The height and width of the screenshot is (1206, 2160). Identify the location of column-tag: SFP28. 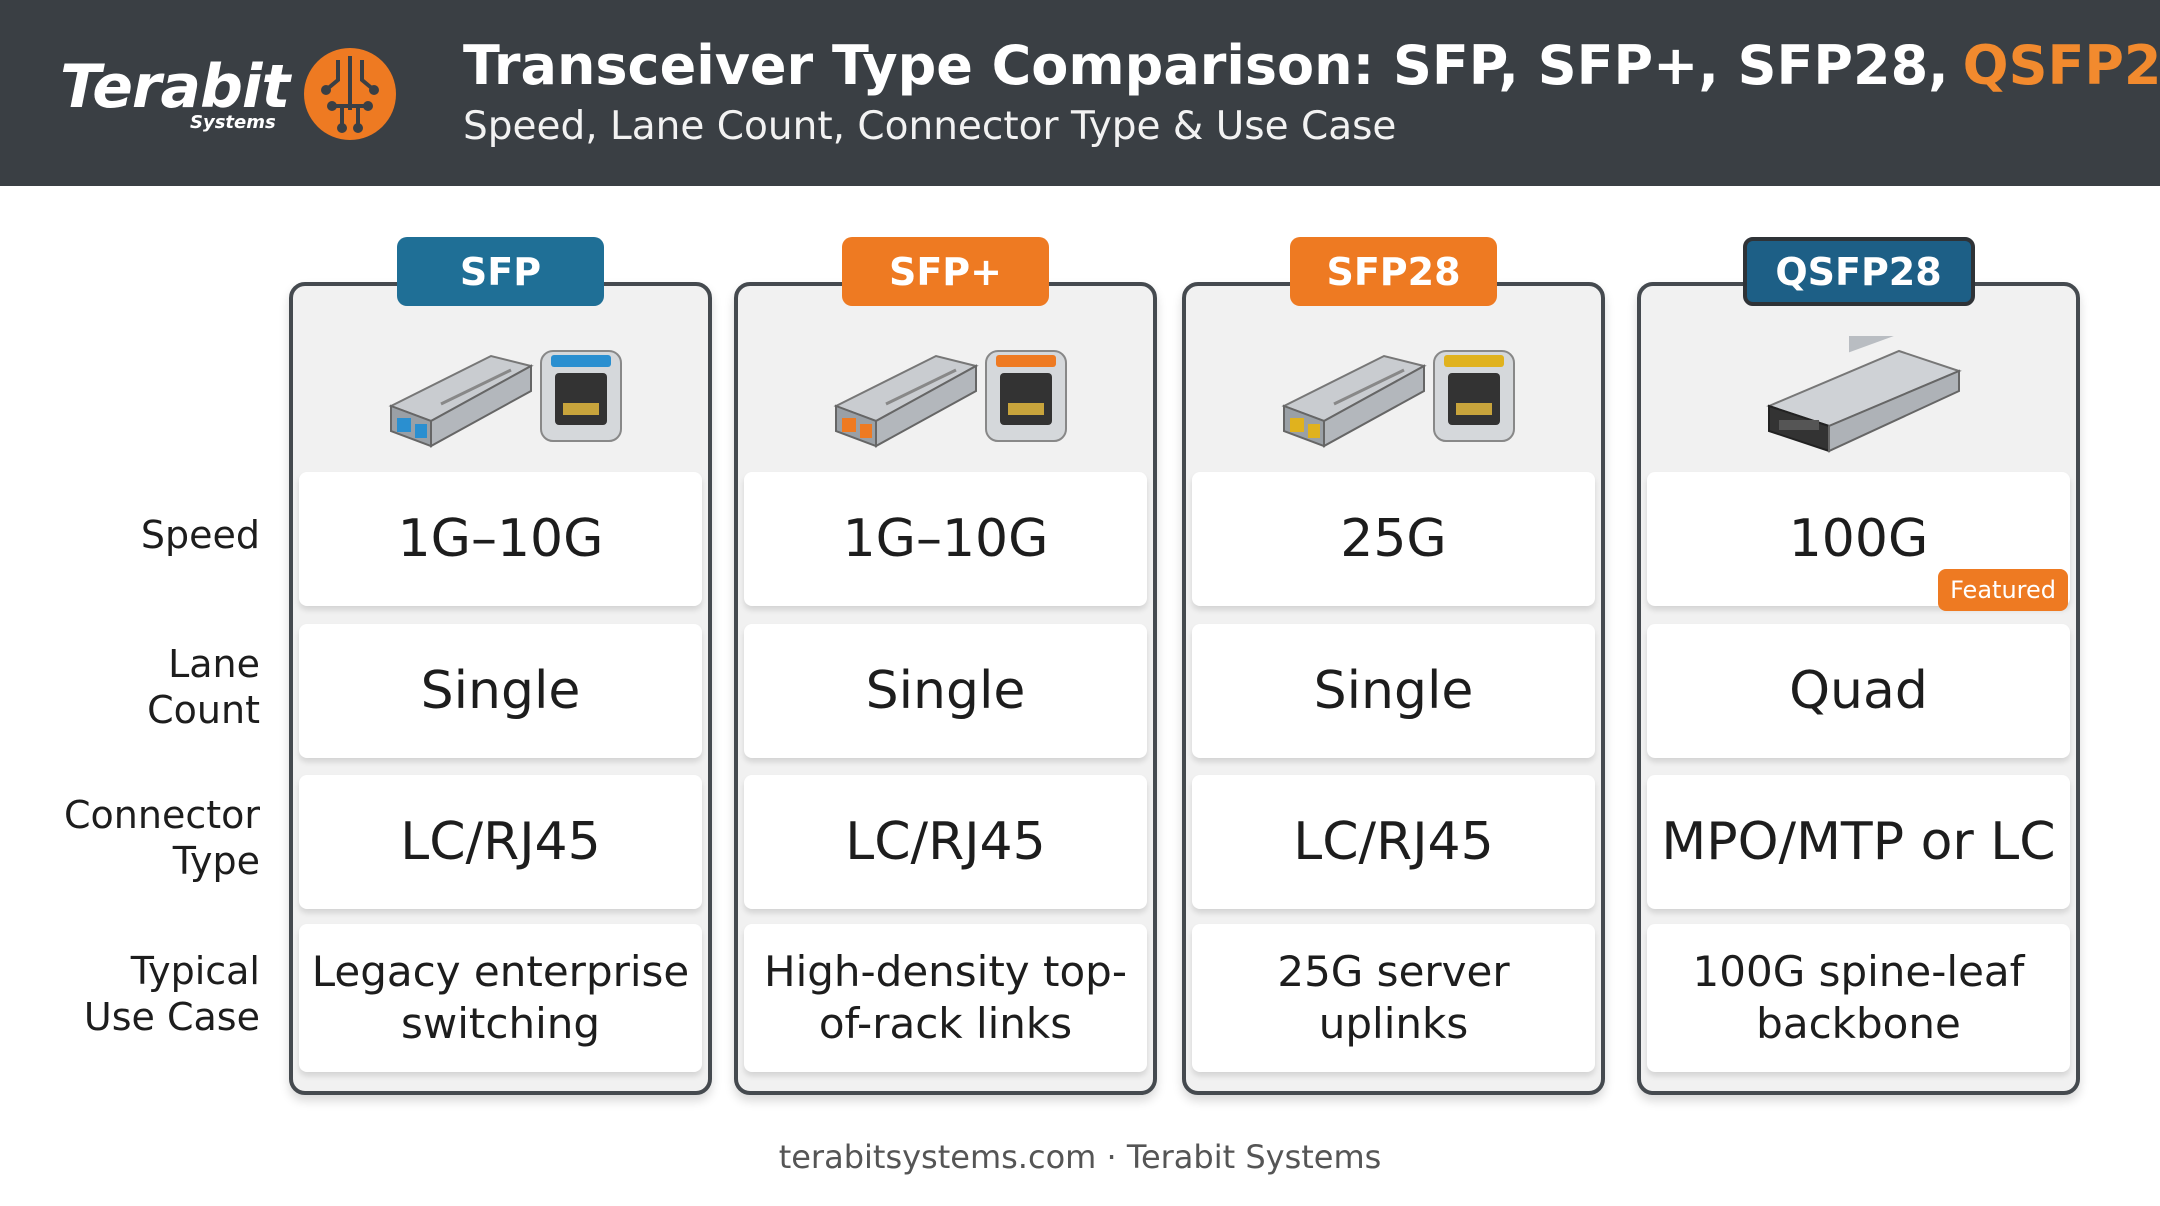
(1393, 271).